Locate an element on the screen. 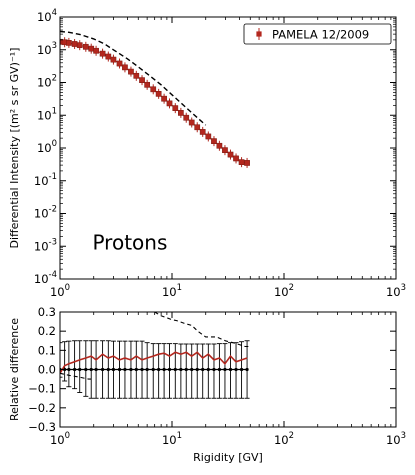  legend-marker is located at coordinates (259, 34).